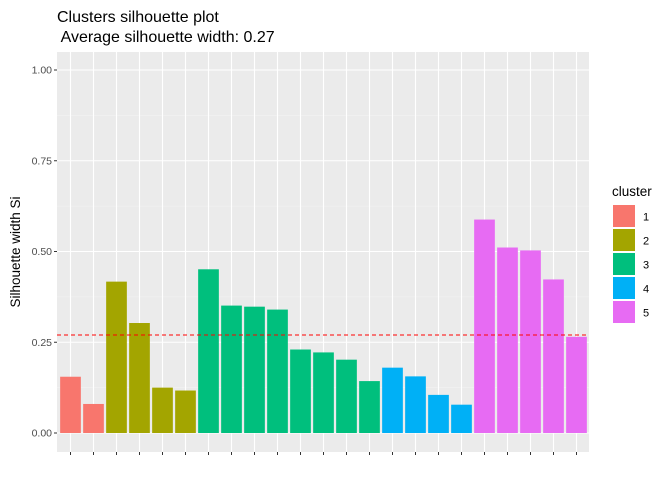 The image size is (672, 480). What do you see at coordinates (15, 251) in the screenshot?
I see `y-axis-title: Silhouette width Si` at bounding box center [15, 251].